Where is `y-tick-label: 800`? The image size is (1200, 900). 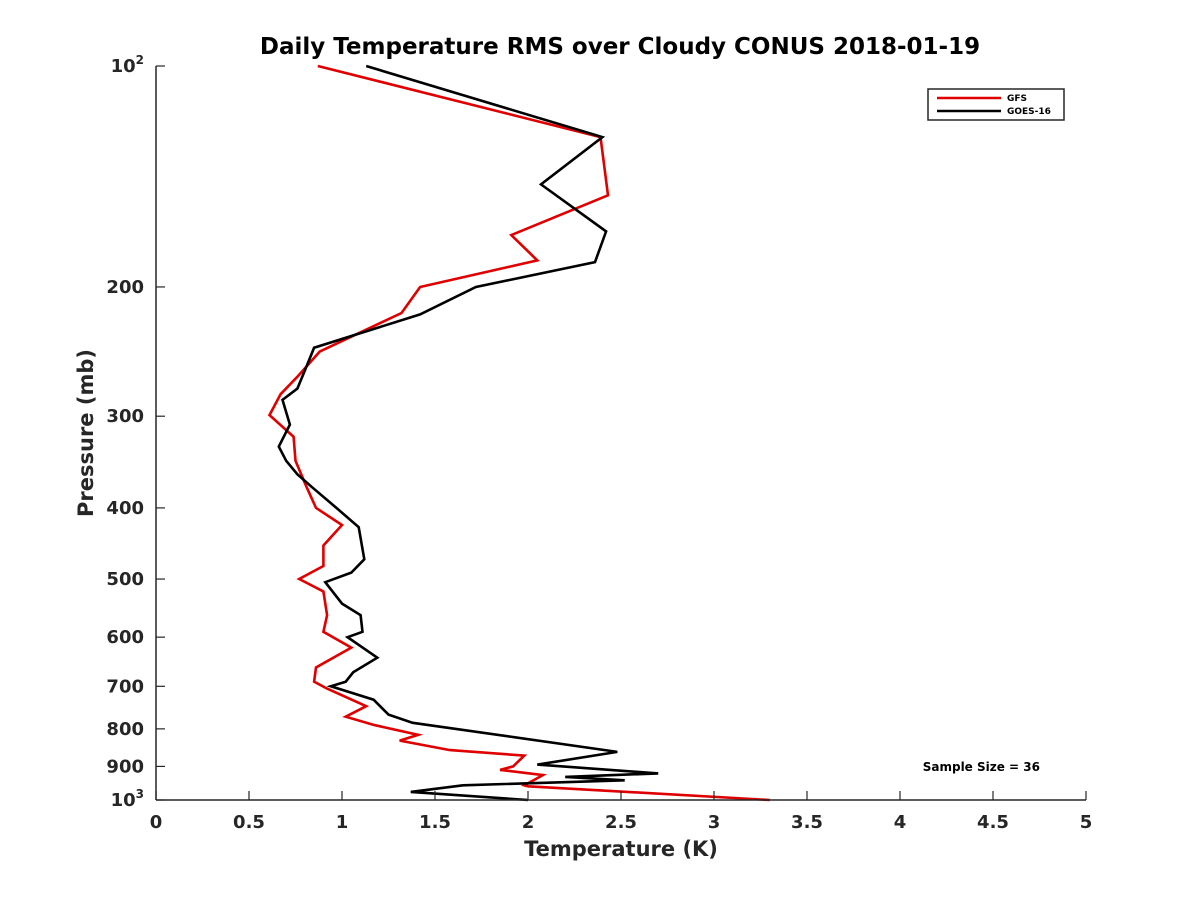
y-tick-label: 800 is located at coordinates (125, 729).